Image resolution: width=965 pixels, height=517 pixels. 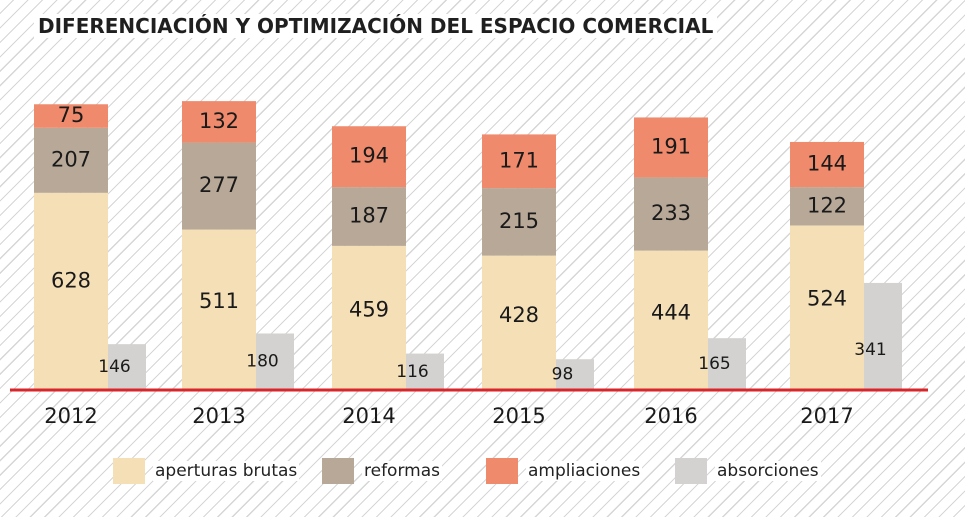 What do you see at coordinates (219, 301) in the screenshot?
I see `data-label-aperturas-2013: 511` at bounding box center [219, 301].